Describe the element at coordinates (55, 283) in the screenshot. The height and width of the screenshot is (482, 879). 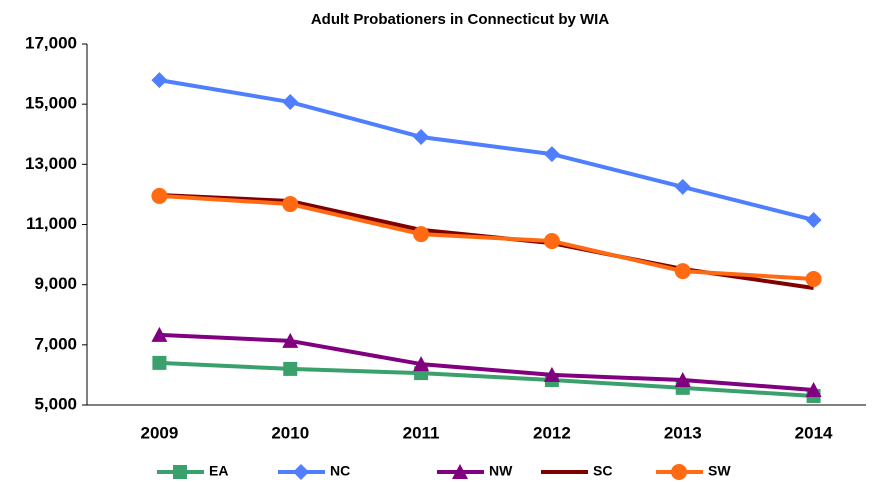
I see `y-tick-label: 9,000` at that location.